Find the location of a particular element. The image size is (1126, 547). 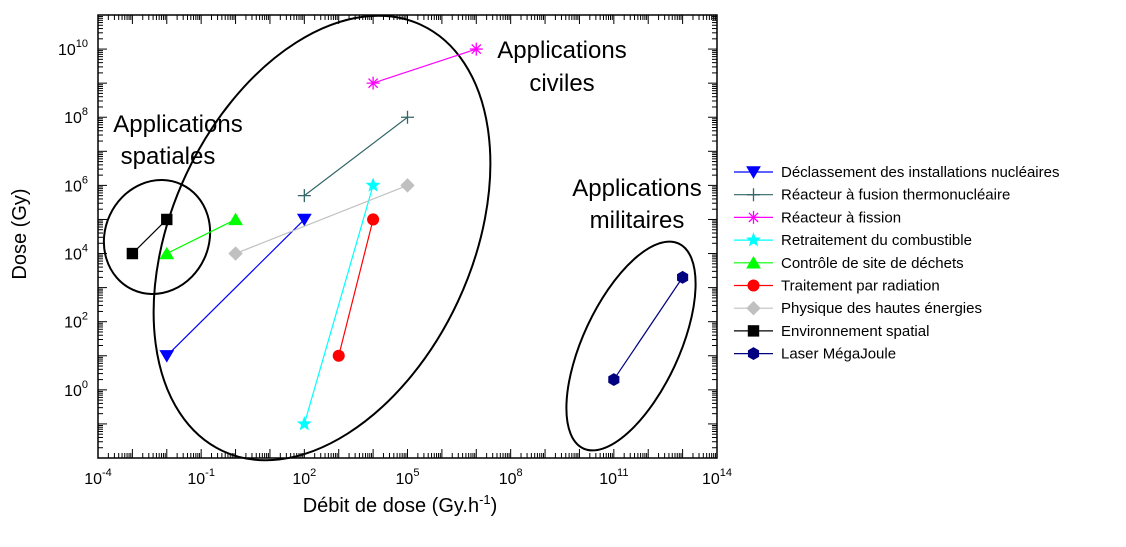

legend-item-reacteur-a-fission: Réacteur à fission is located at coordinates (817, 217).